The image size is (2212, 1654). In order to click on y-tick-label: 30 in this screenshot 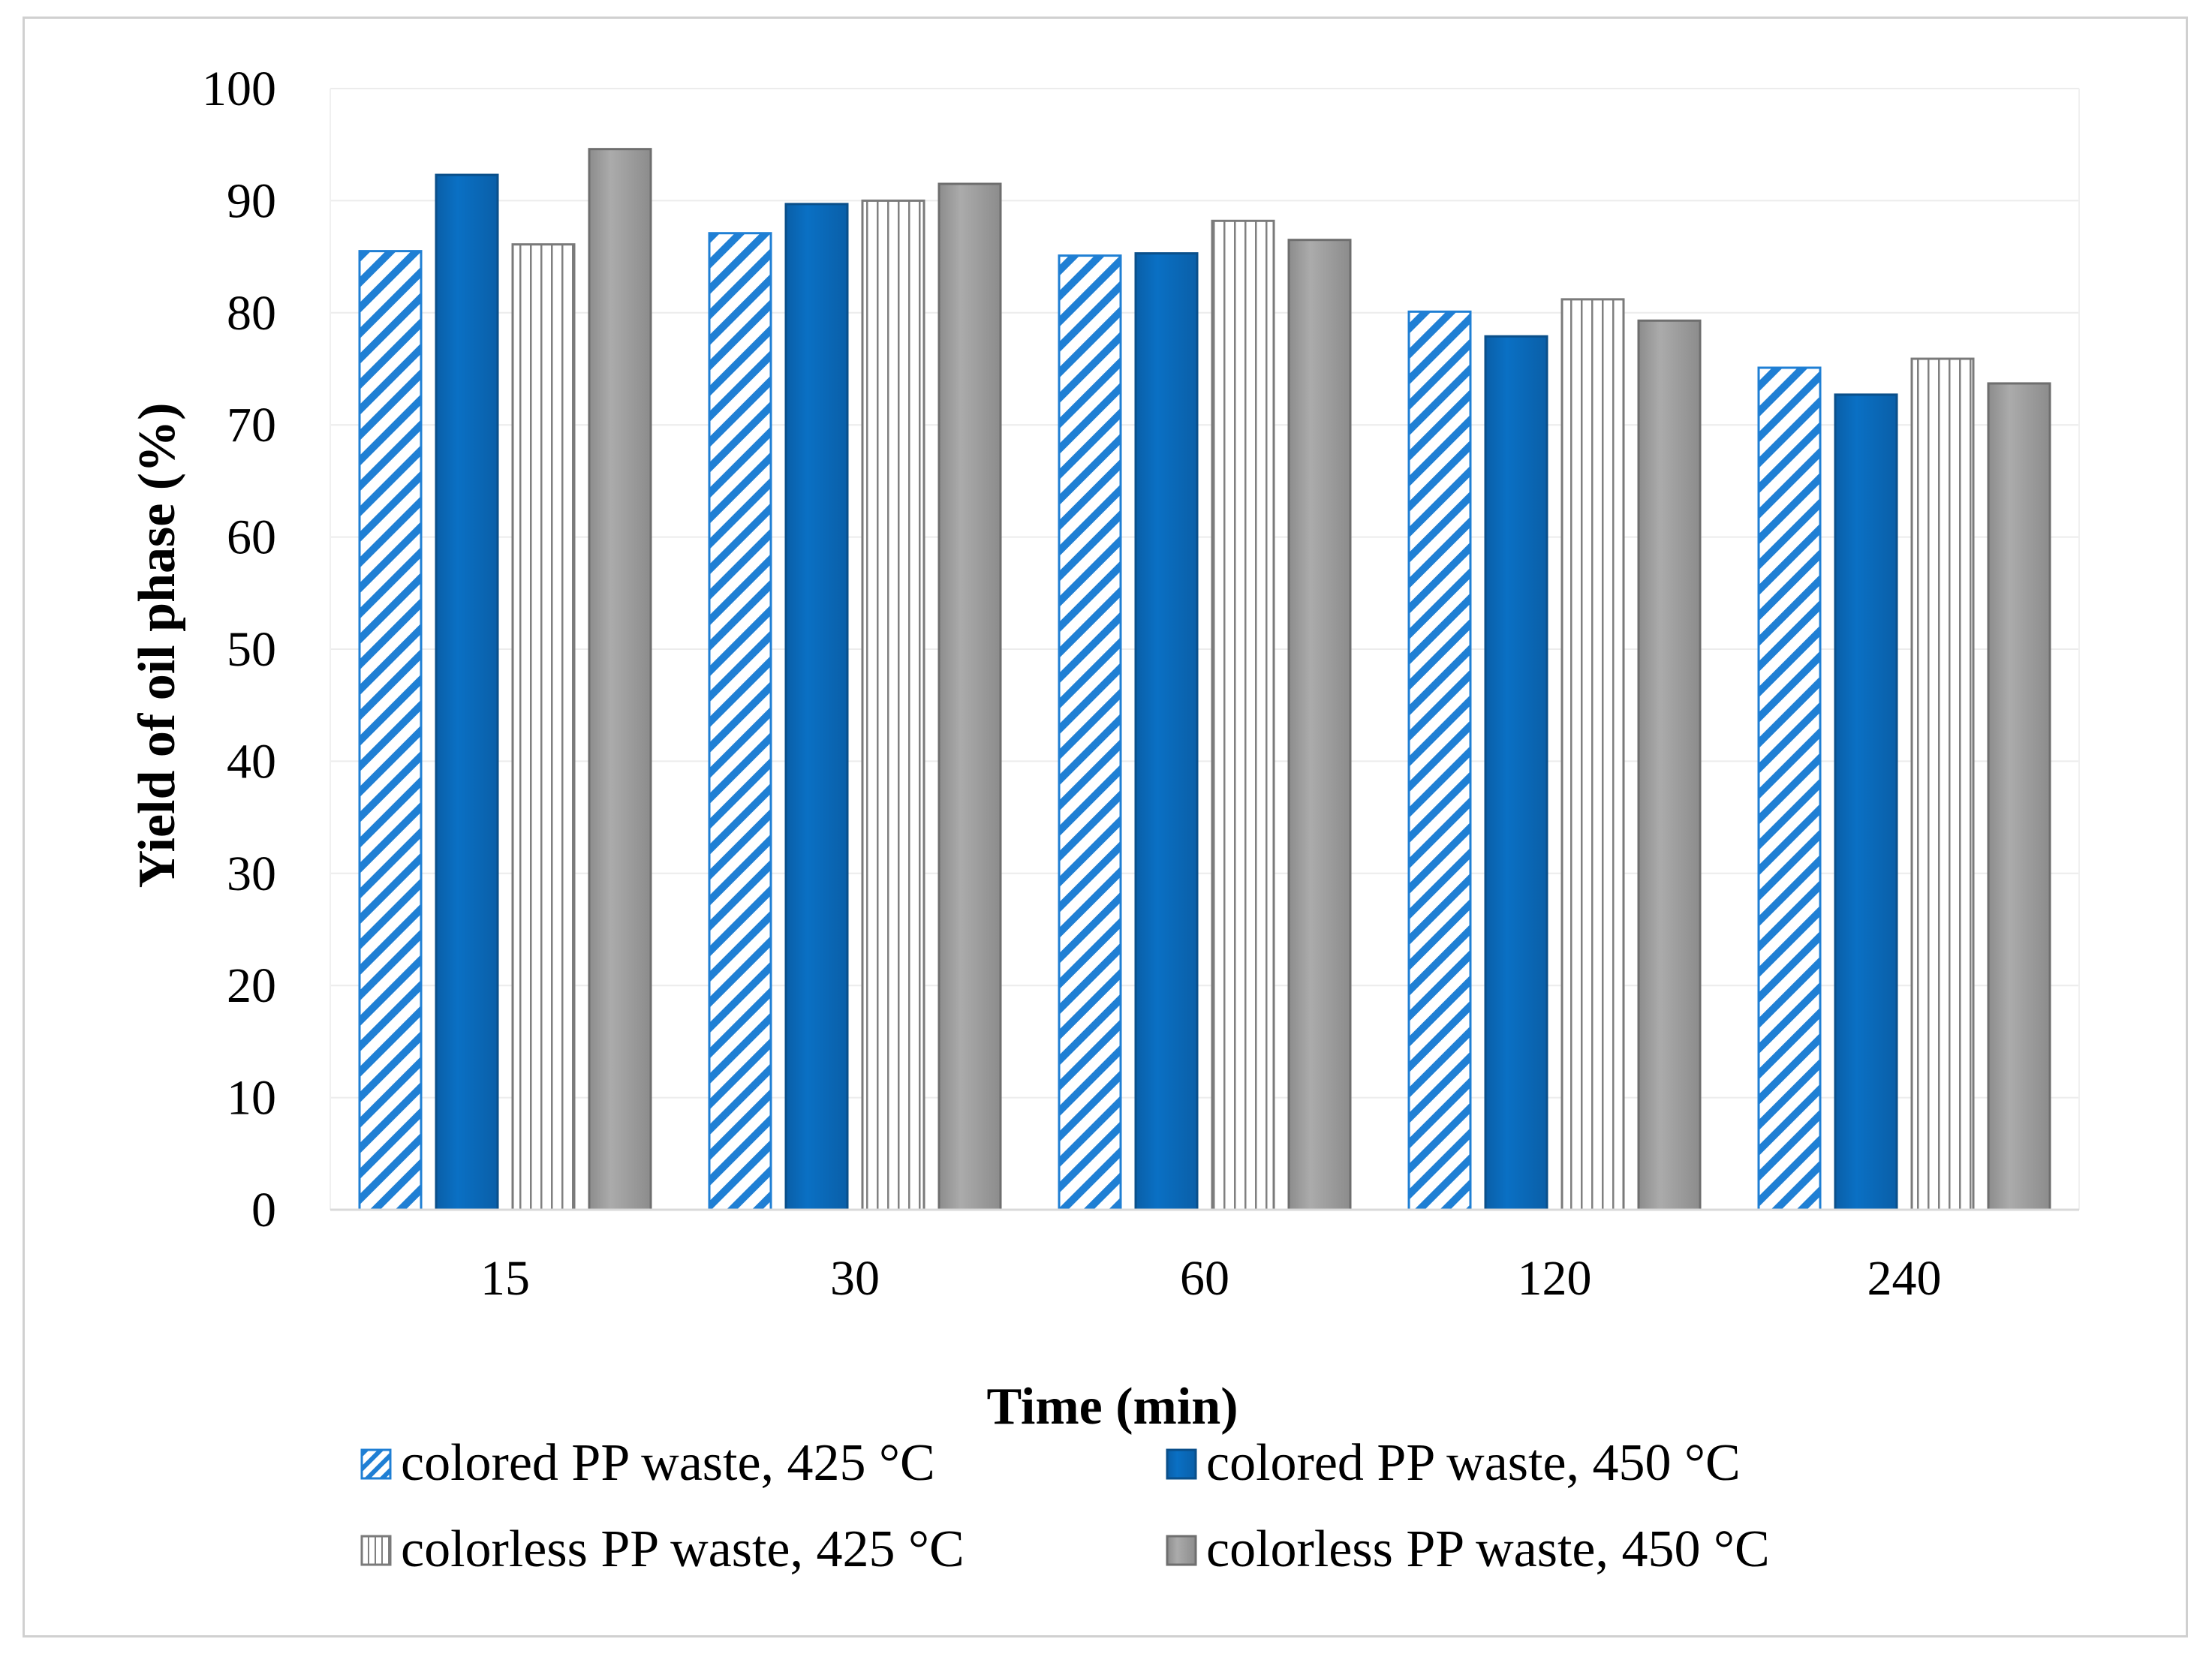, I will do `click(251, 874)`.